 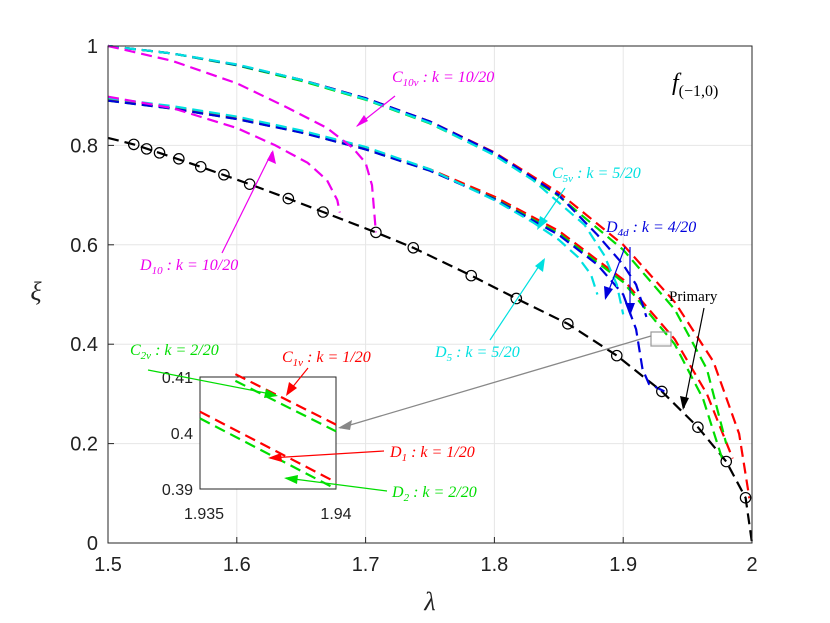 I want to click on d1-arrow, so click(x=327, y=454).